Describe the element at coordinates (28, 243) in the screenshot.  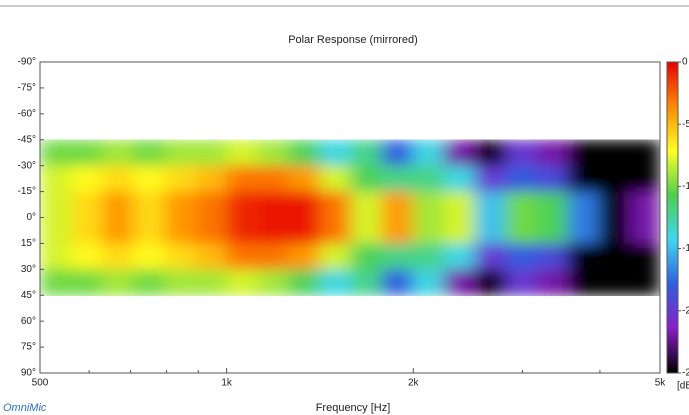
I see `y-tick-label: 15°` at that location.